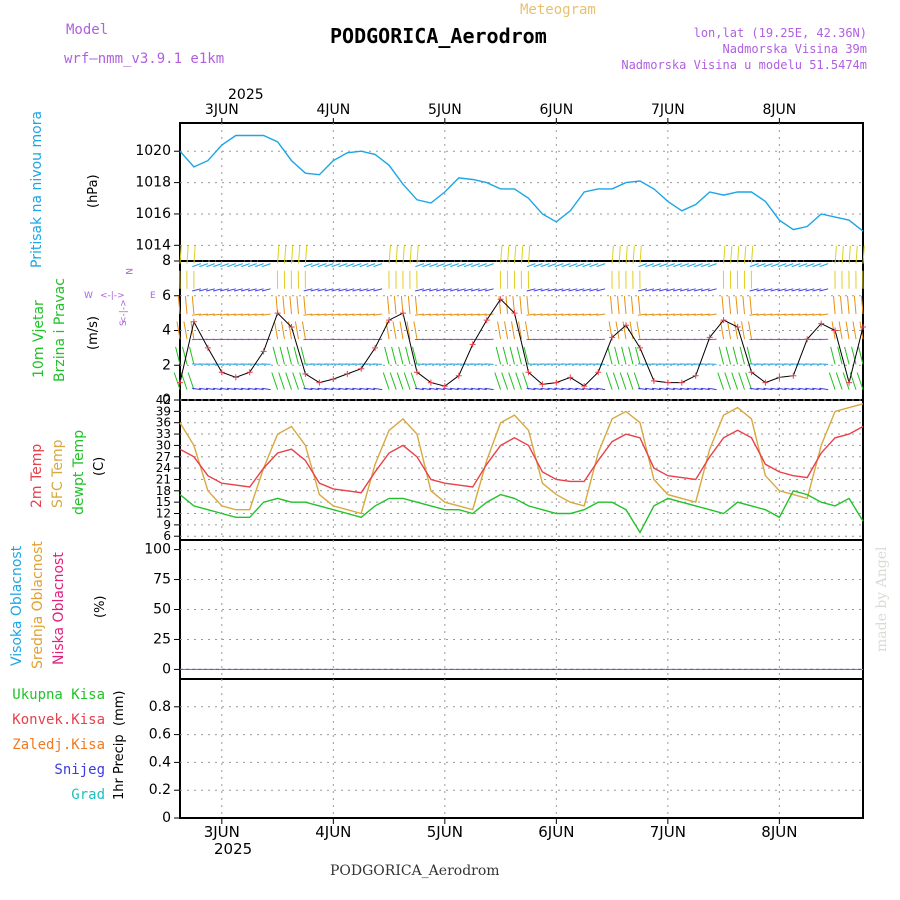 The width and height of the screenshot is (900, 900). I want to click on ytick-label: 100, so click(157, 550).